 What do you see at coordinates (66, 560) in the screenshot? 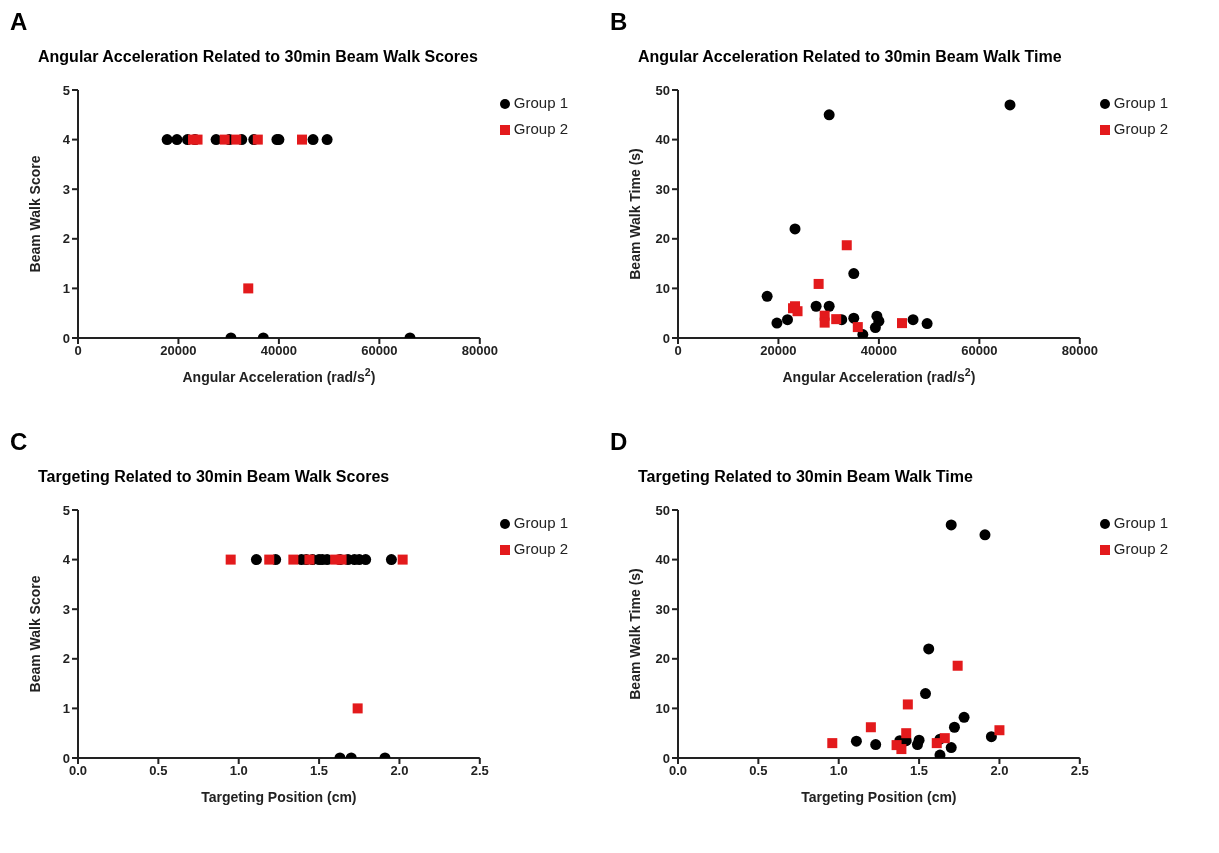
I see `y-tick-label: 4` at bounding box center [66, 560].